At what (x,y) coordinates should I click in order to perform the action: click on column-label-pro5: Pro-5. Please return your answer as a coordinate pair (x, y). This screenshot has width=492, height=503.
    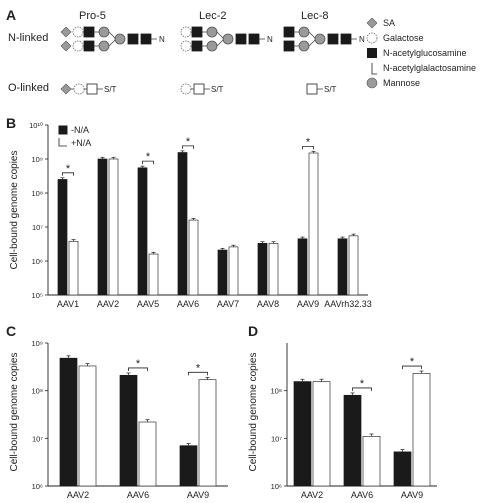
    Looking at the image, I should click on (92, 16).